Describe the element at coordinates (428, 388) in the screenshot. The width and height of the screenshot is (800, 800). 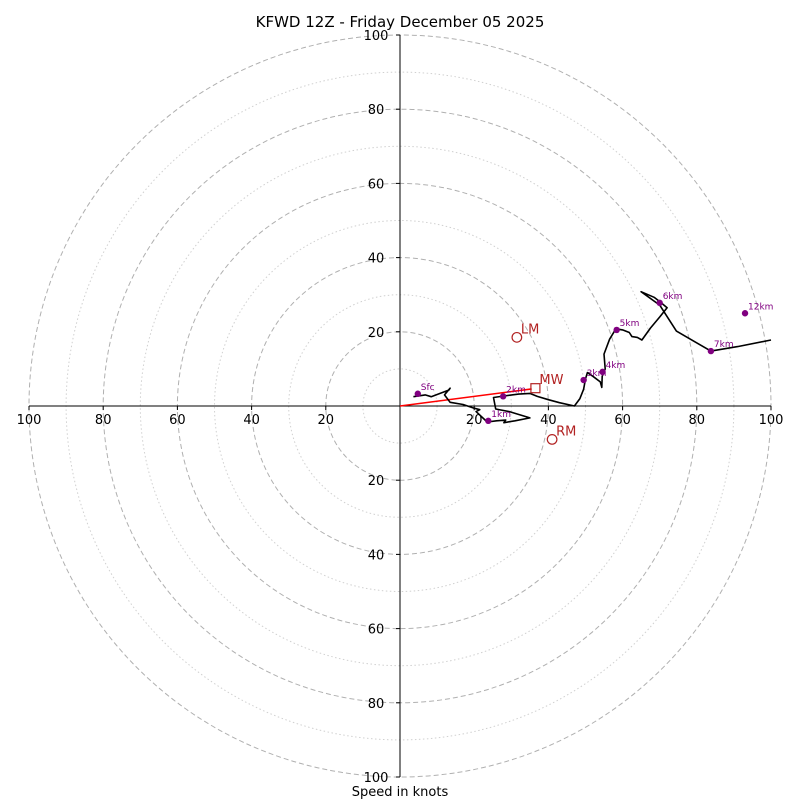
I see `height-label-Sfc: Sfc` at that location.